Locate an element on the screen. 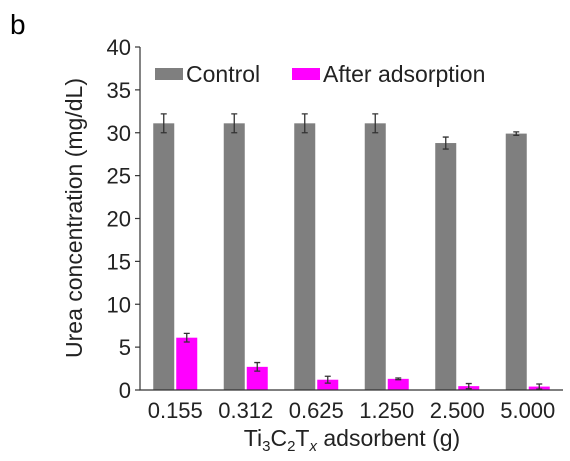 This screenshot has height=461, width=570. y-axis-ticks: 0 5 10 15 20 25 30 35 40 is located at coordinates (123, 219).